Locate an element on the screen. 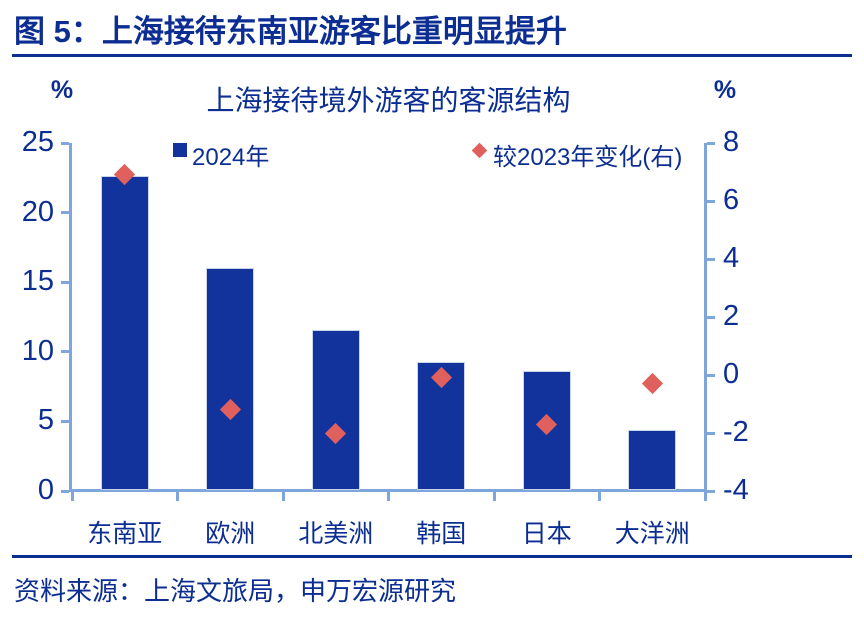 Image resolution: width=864 pixels, height=618 pixels. left-axis-tick-label: 5 is located at coordinates (45, 420).